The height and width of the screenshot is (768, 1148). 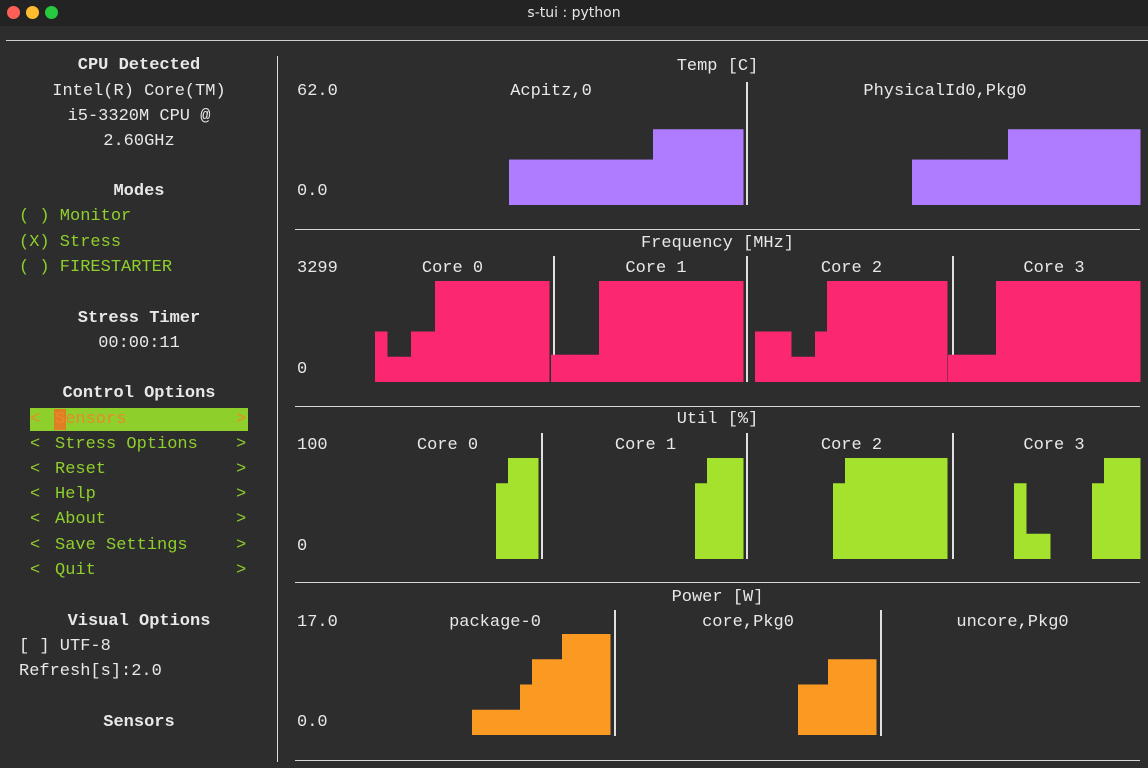 I want to click on mode-stress-radio: (X) Stress, so click(x=70, y=242).